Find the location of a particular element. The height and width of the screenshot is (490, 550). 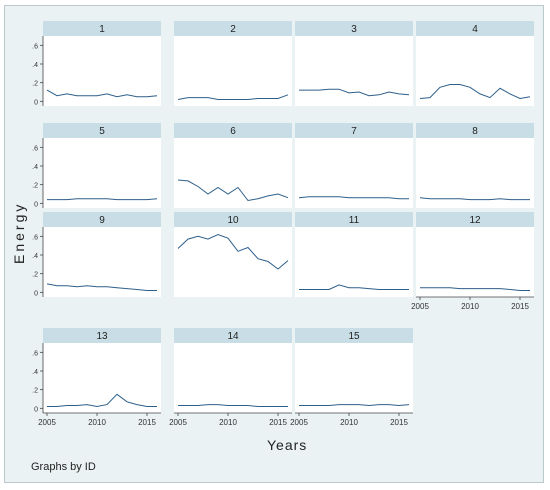

panel-title: 14 is located at coordinates (233, 336).